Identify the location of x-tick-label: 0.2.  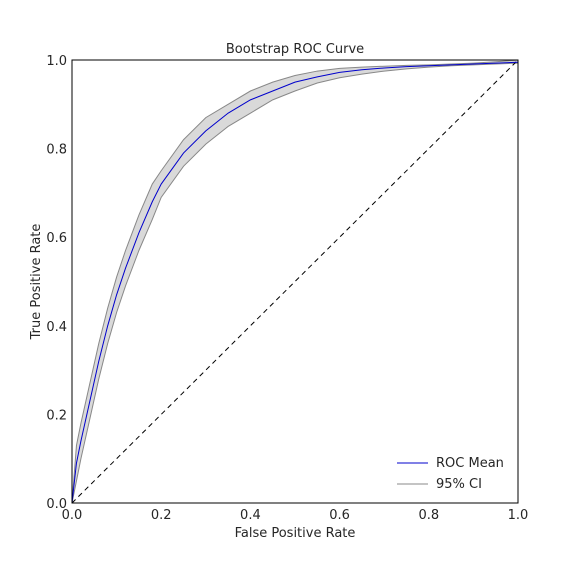
(161, 515).